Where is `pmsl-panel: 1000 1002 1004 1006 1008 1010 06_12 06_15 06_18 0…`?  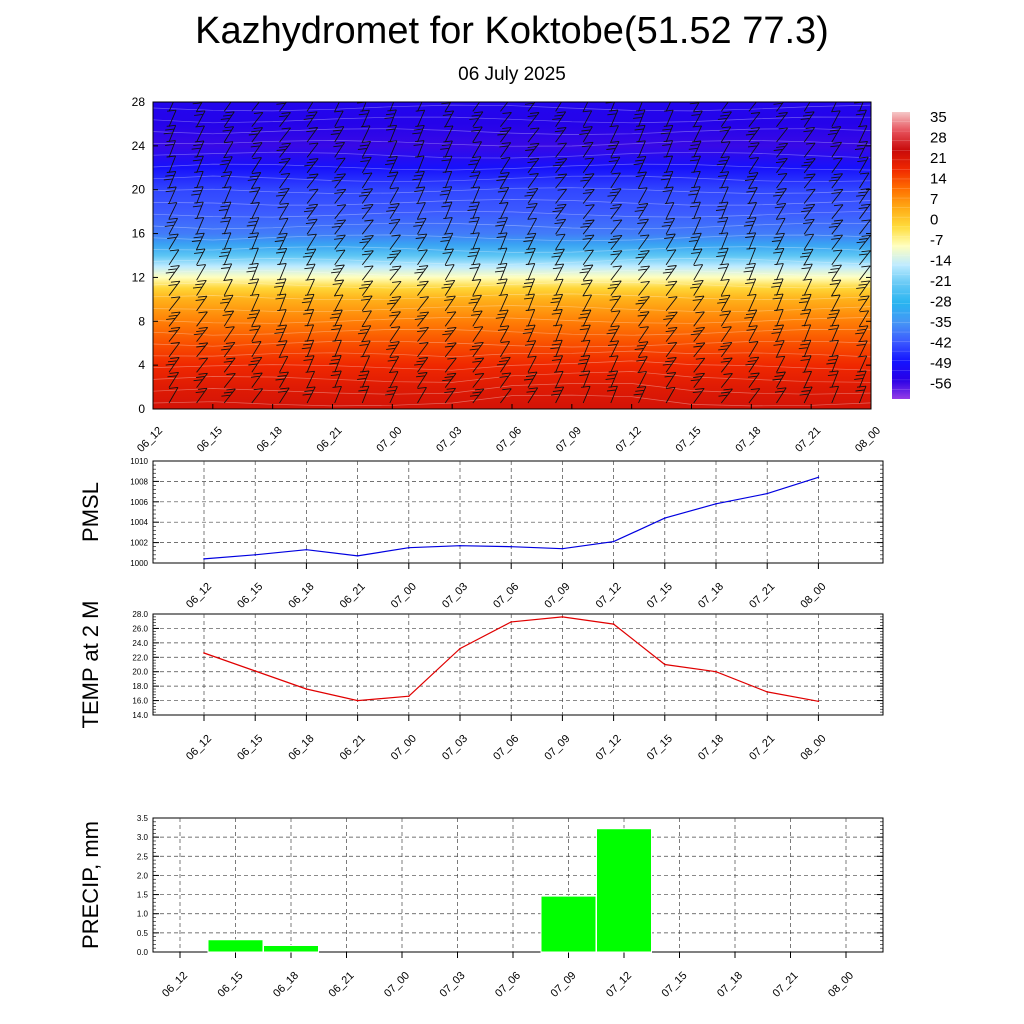 pmsl-panel: 1000 1002 1004 1006 1008 1010 06_12 06_15 06_18 0… is located at coordinates (481, 534).